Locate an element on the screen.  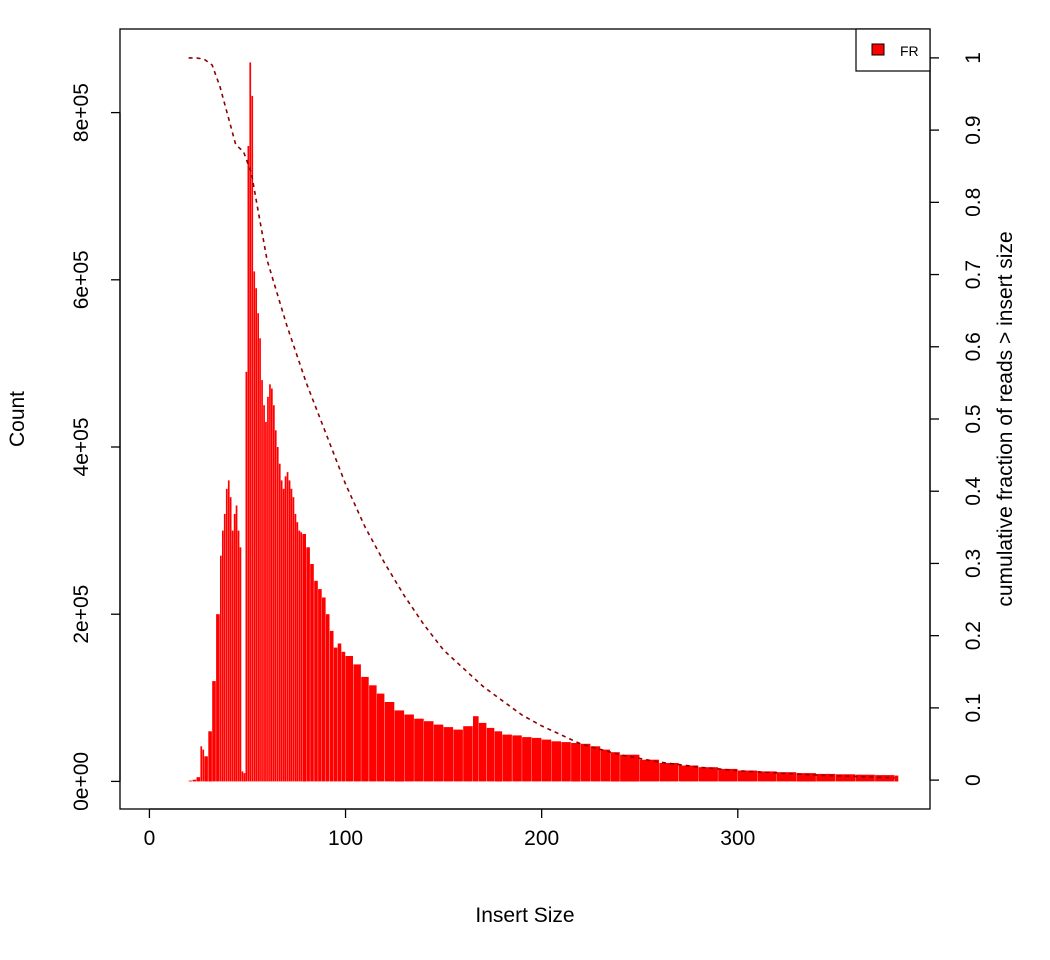
legend-label-fr: FR is located at coordinates (909, 51).